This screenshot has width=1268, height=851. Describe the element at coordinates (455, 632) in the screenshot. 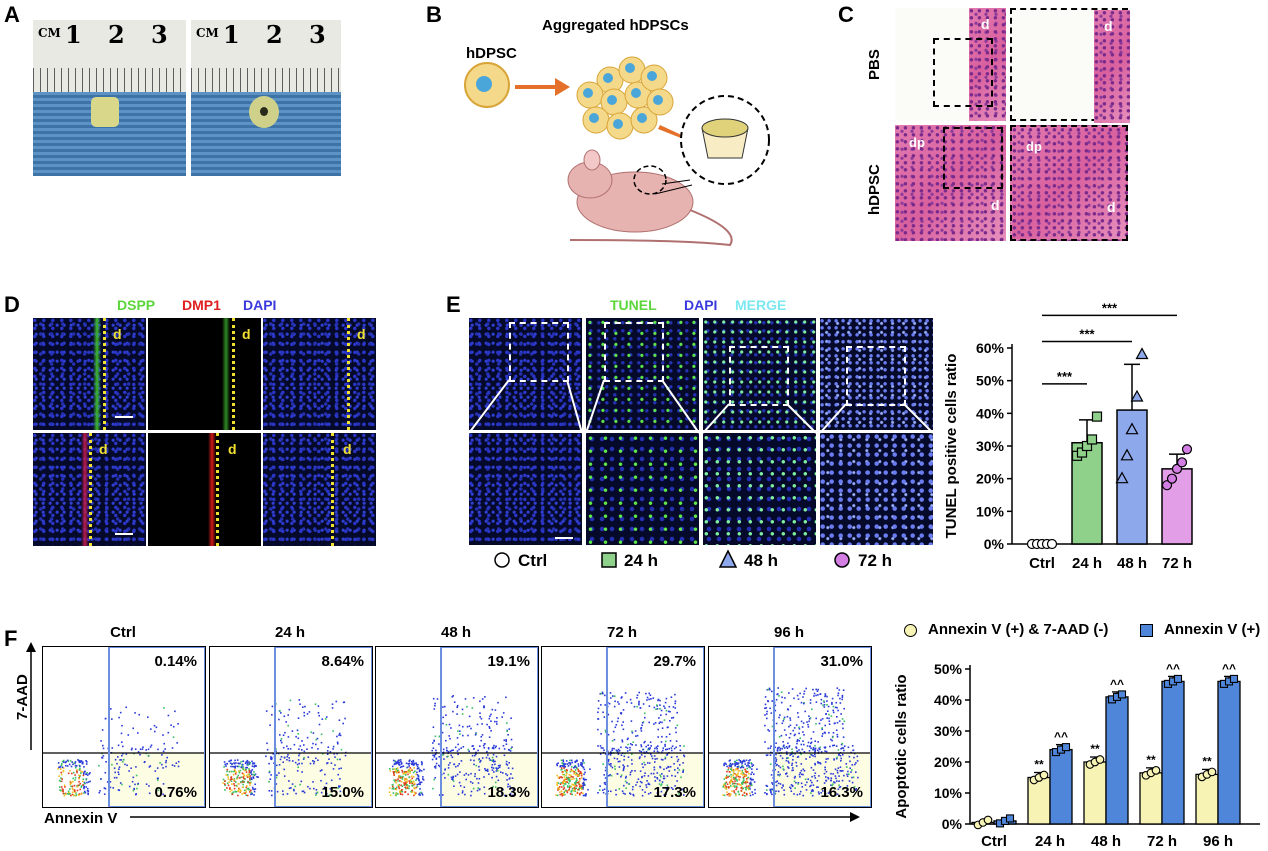

I see `flow-plot-title: 48 h` at that location.